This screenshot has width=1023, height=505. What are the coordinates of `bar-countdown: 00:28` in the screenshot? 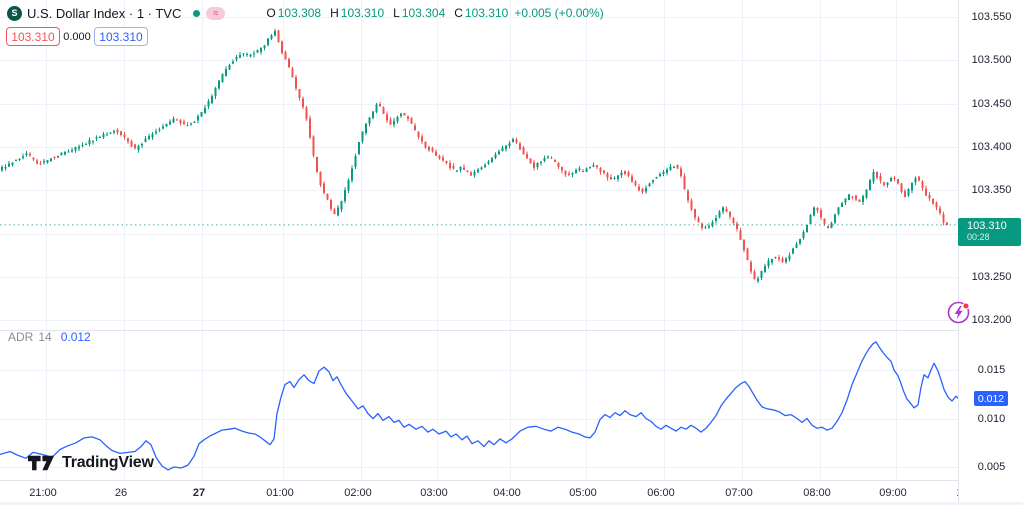 It's located at (978, 237).